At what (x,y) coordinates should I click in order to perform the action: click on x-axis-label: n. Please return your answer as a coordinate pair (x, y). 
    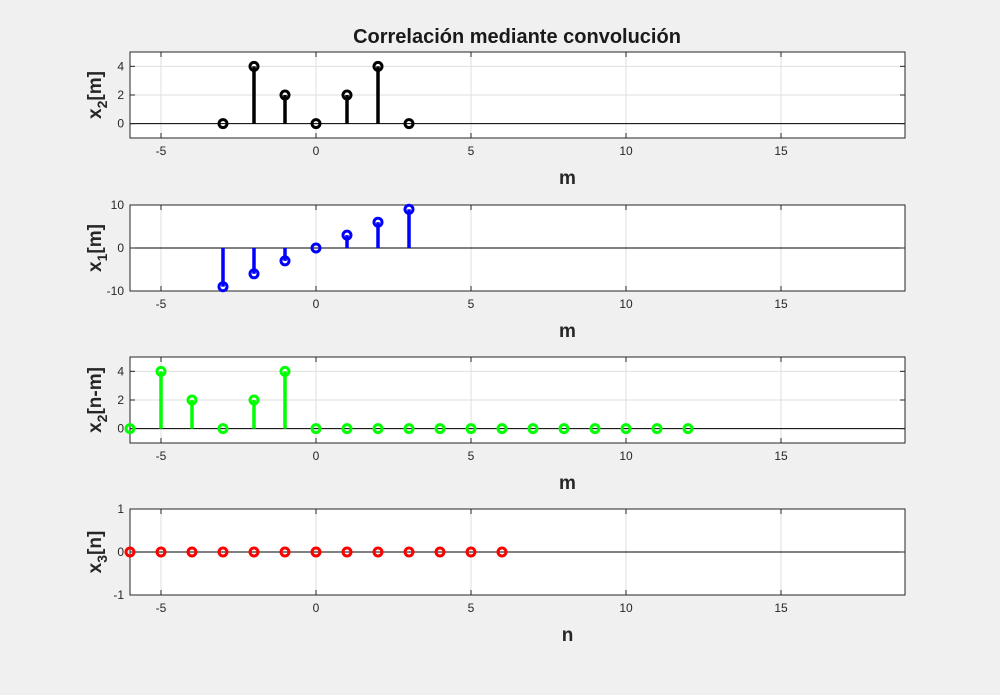
    Looking at the image, I should click on (568, 635).